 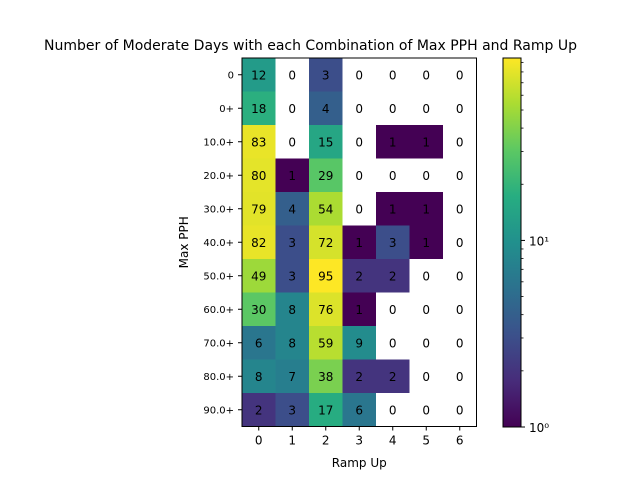 I want to click on colorbar-frame, so click(x=512, y=242).